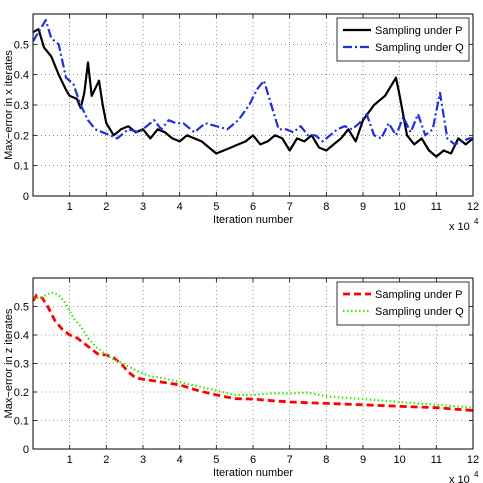  What do you see at coordinates (9, 105) in the screenshot?
I see `y-axis-label: Max−error in x iterates` at bounding box center [9, 105].